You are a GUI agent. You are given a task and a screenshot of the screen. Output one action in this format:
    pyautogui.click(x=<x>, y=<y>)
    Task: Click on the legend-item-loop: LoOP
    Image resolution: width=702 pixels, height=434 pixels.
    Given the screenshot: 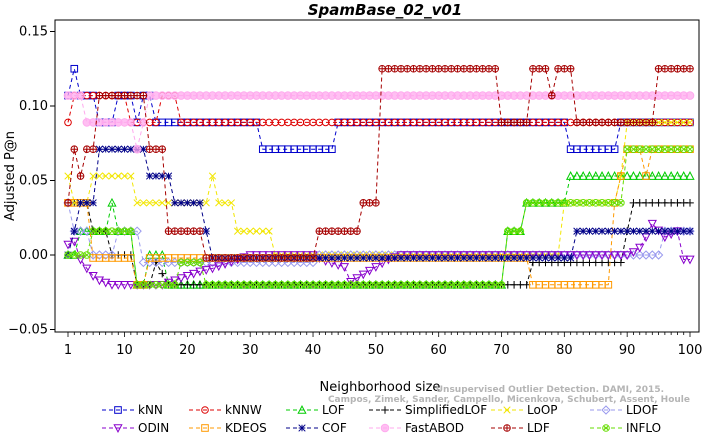 What is the action you would take?
    pyautogui.click(x=524, y=410)
    